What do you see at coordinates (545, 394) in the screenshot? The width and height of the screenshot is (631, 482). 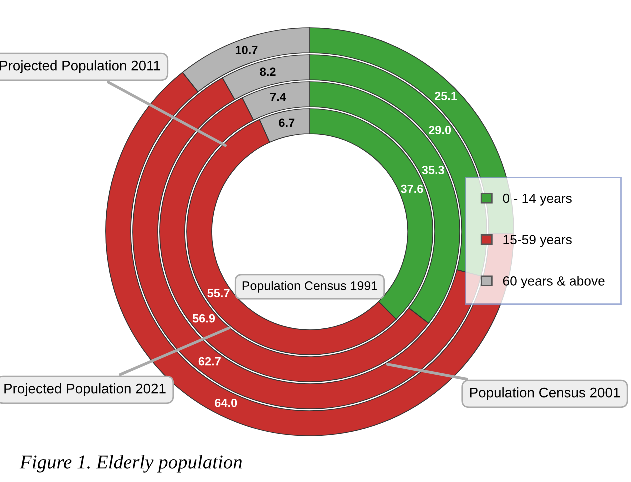 I see `slice-label: Population Census 2001` at bounding box center [545, 394].